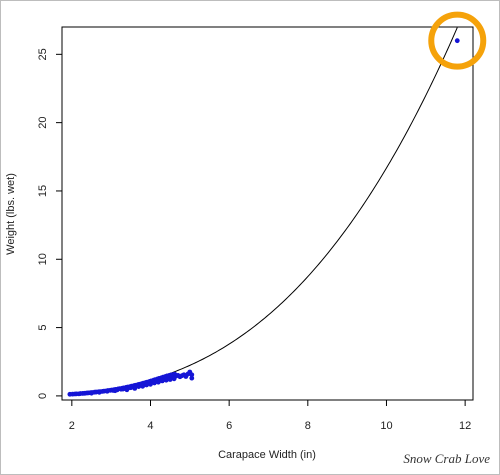  Describe the element at coordinates (150, 426) in the screenshot. I see `x-tick-label: 4` at that location.